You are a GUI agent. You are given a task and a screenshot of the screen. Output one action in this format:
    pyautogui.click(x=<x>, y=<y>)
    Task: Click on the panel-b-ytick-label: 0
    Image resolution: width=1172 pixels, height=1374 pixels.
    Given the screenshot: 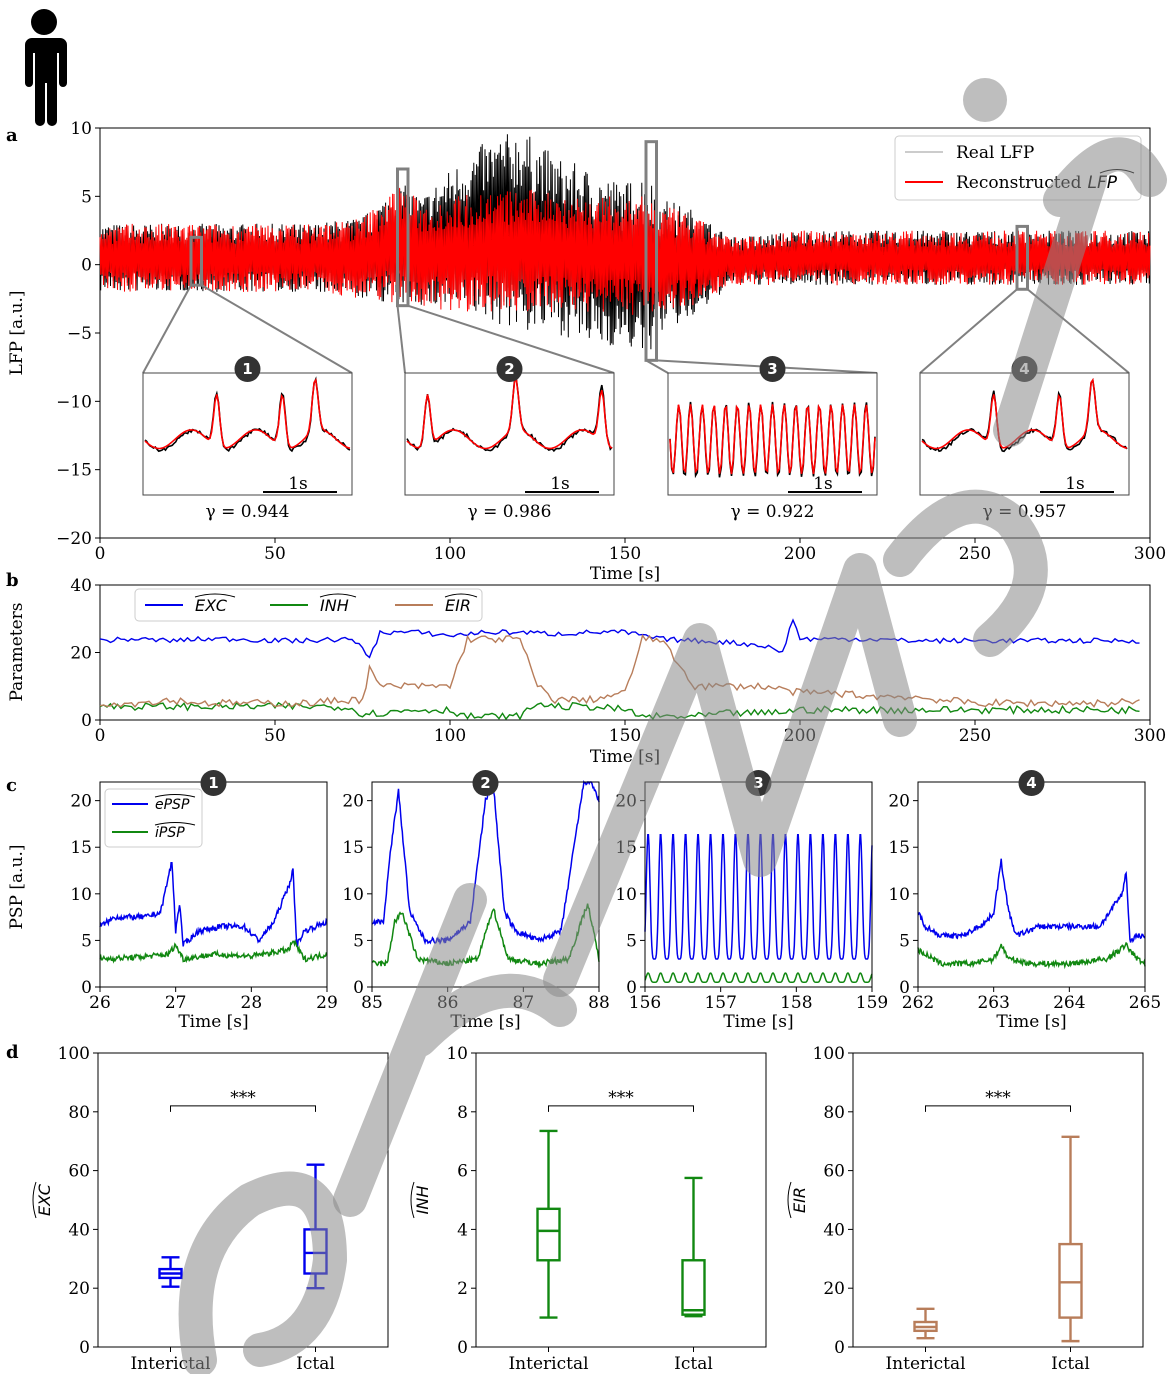 What is the action you would take?
    pyautogui.click(x=86, y=721)
    